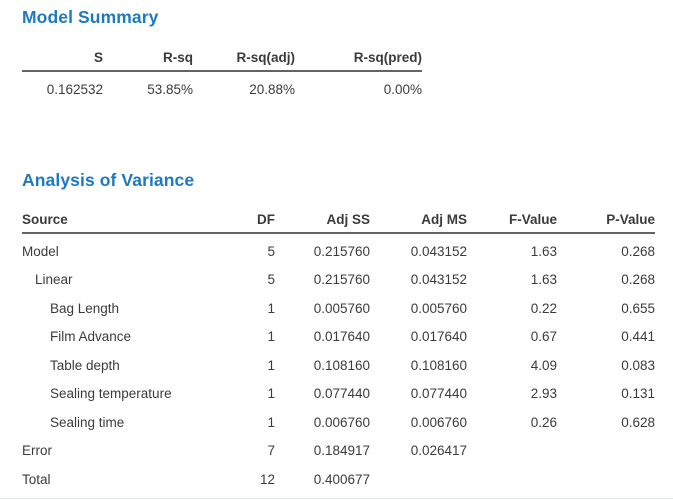 The image size is (673, 500). I want to click on anova-adj-ms-cell: 0.077440, so click(438, 394).